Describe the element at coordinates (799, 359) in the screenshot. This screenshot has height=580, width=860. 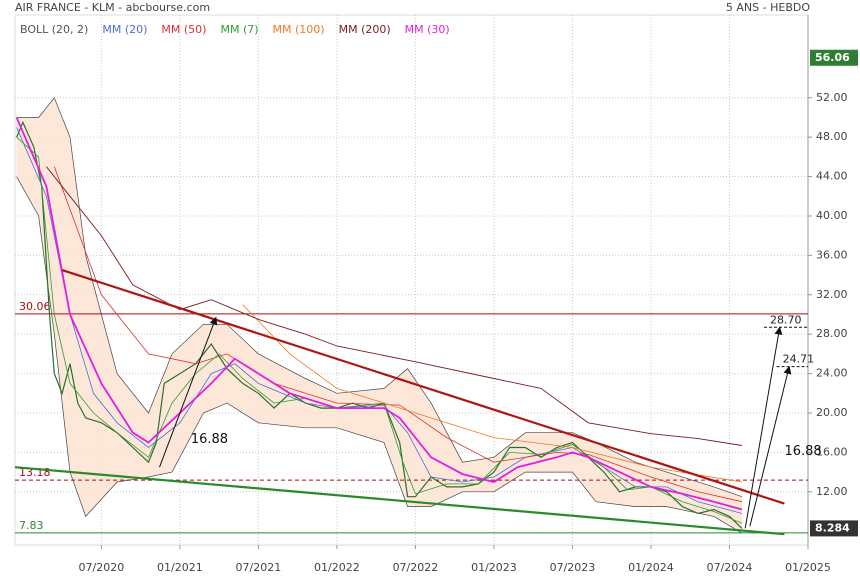
I see `target-label: 24.71` at that location.